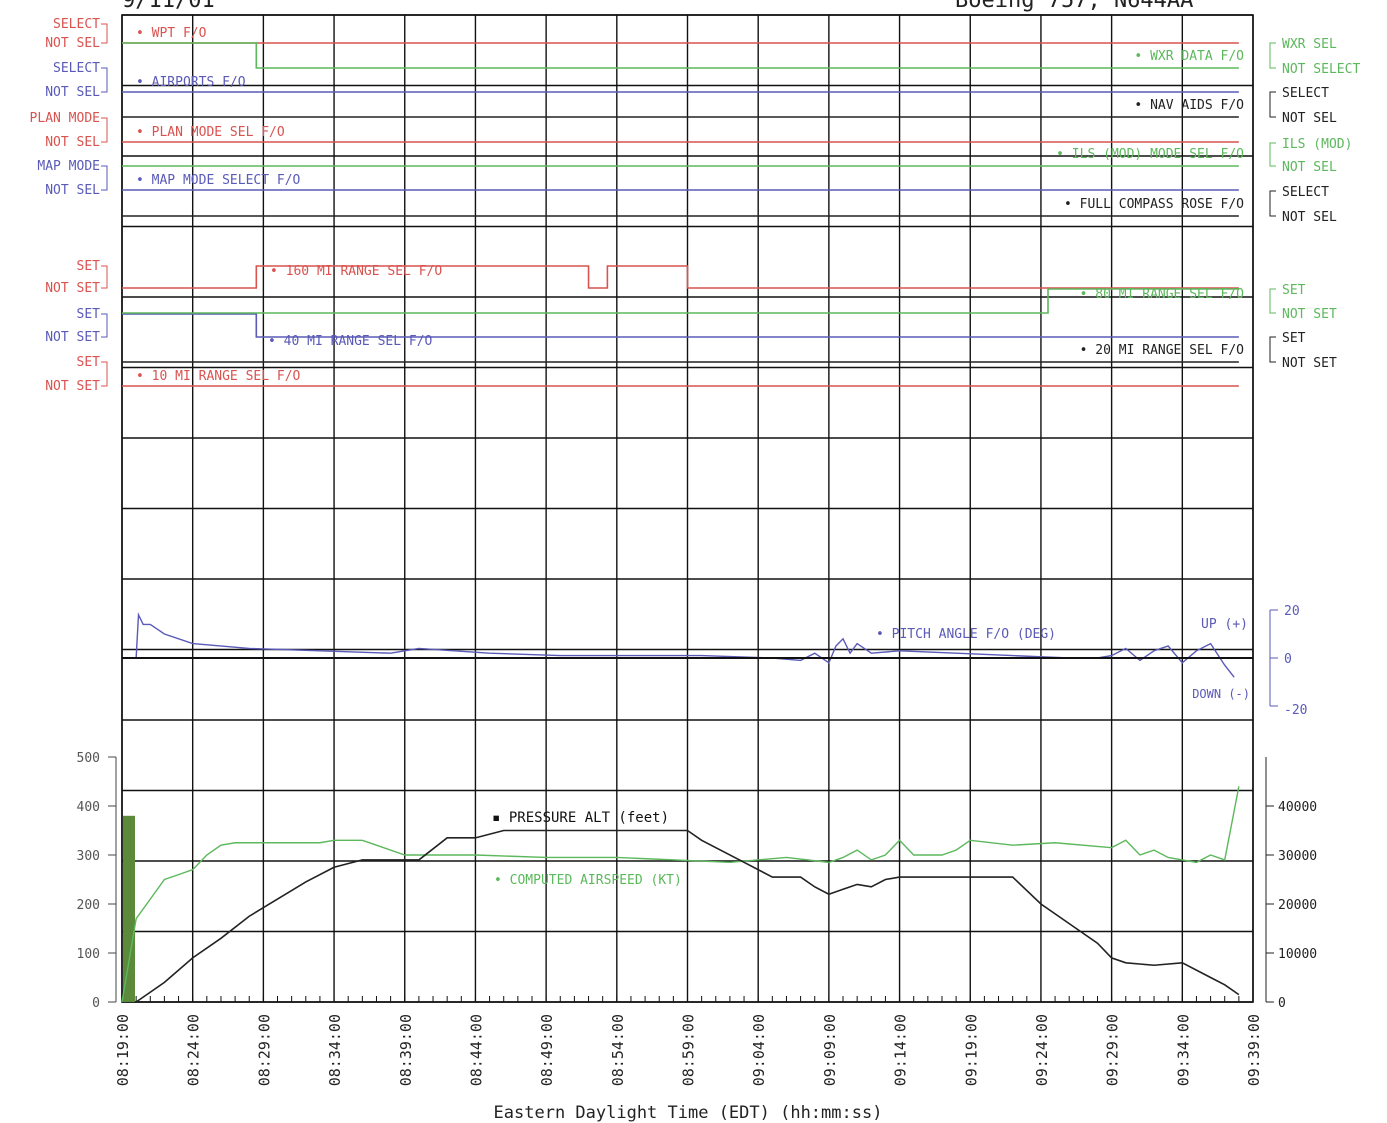 This screenshot has height=1123, width=1387. Describe the element at coordinates (88, 758) in the screenshot. I see `airspeed-tick-label: 500` at that location.